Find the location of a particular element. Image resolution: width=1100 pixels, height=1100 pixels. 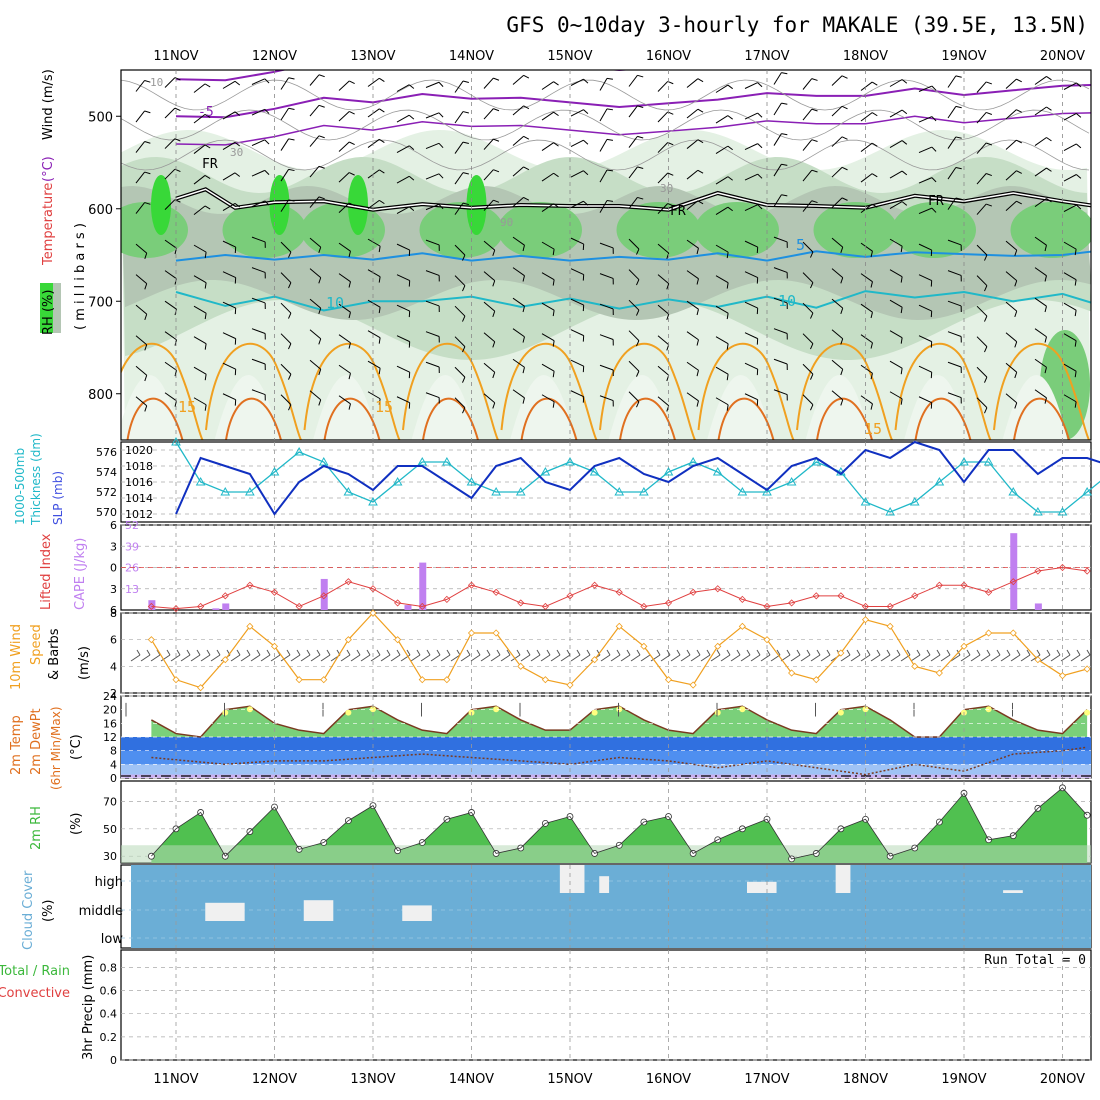

temp-max-marker is located at coordinates (373, 709).